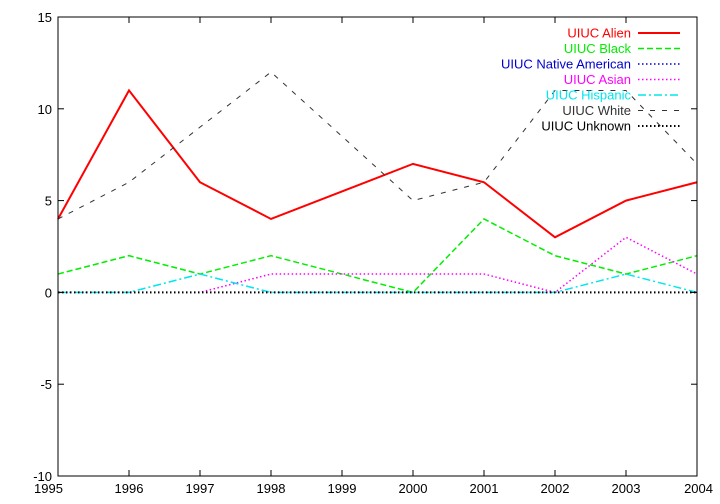  I want to click on y-tick-label-4: 10, so click(45, 109).